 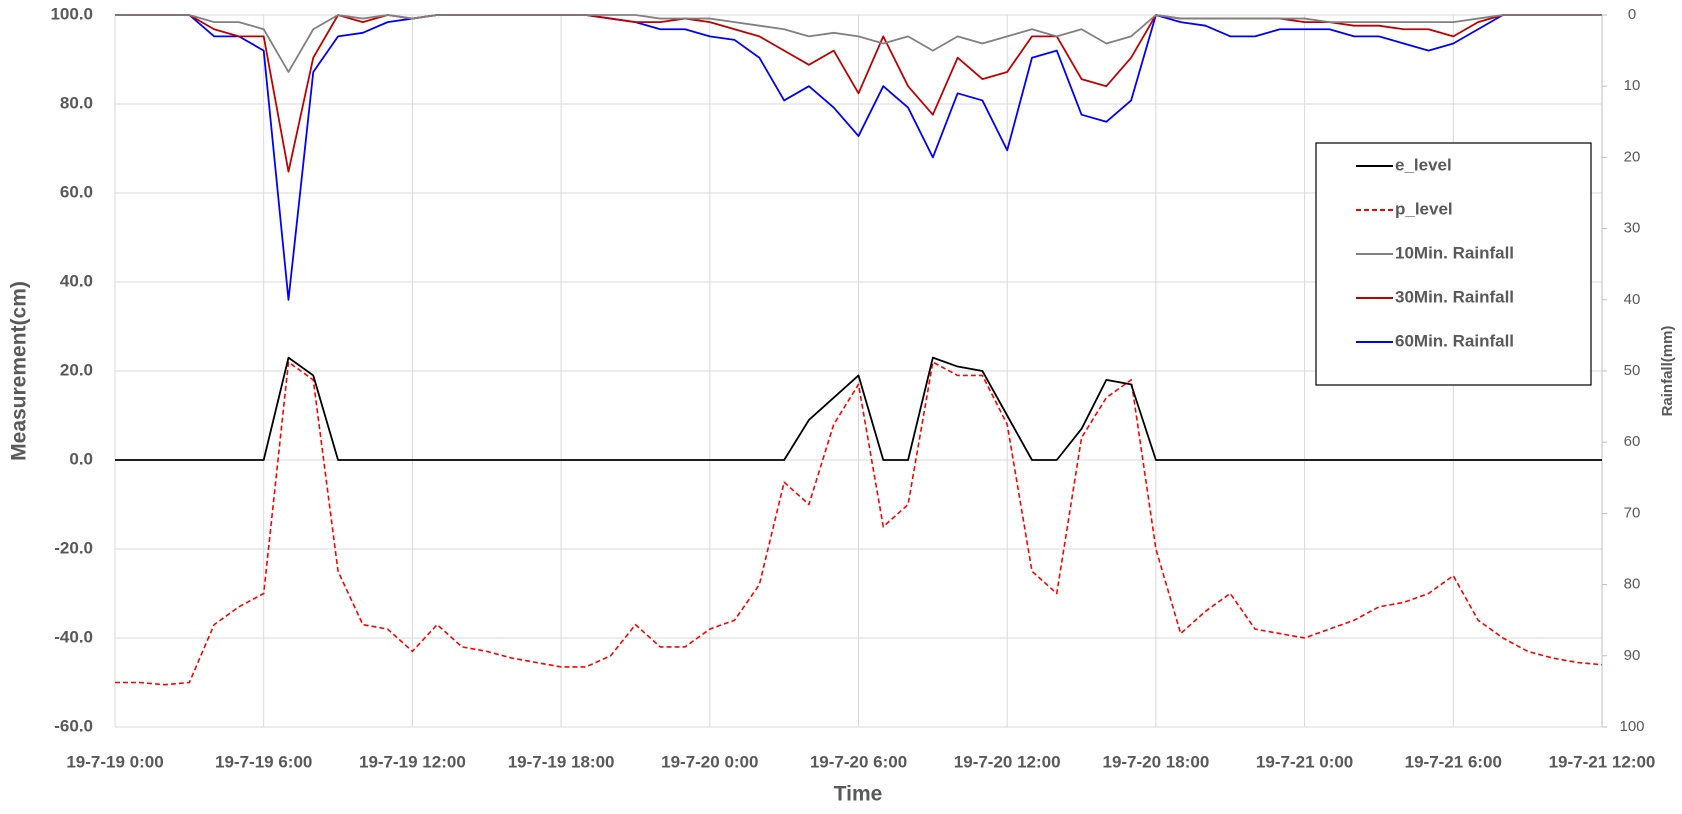 What do you see at coordinates (412, 761) in the screenshot?
I see `x-tick-label: 19-7-19 12:00` at bounding box center [412, 761].